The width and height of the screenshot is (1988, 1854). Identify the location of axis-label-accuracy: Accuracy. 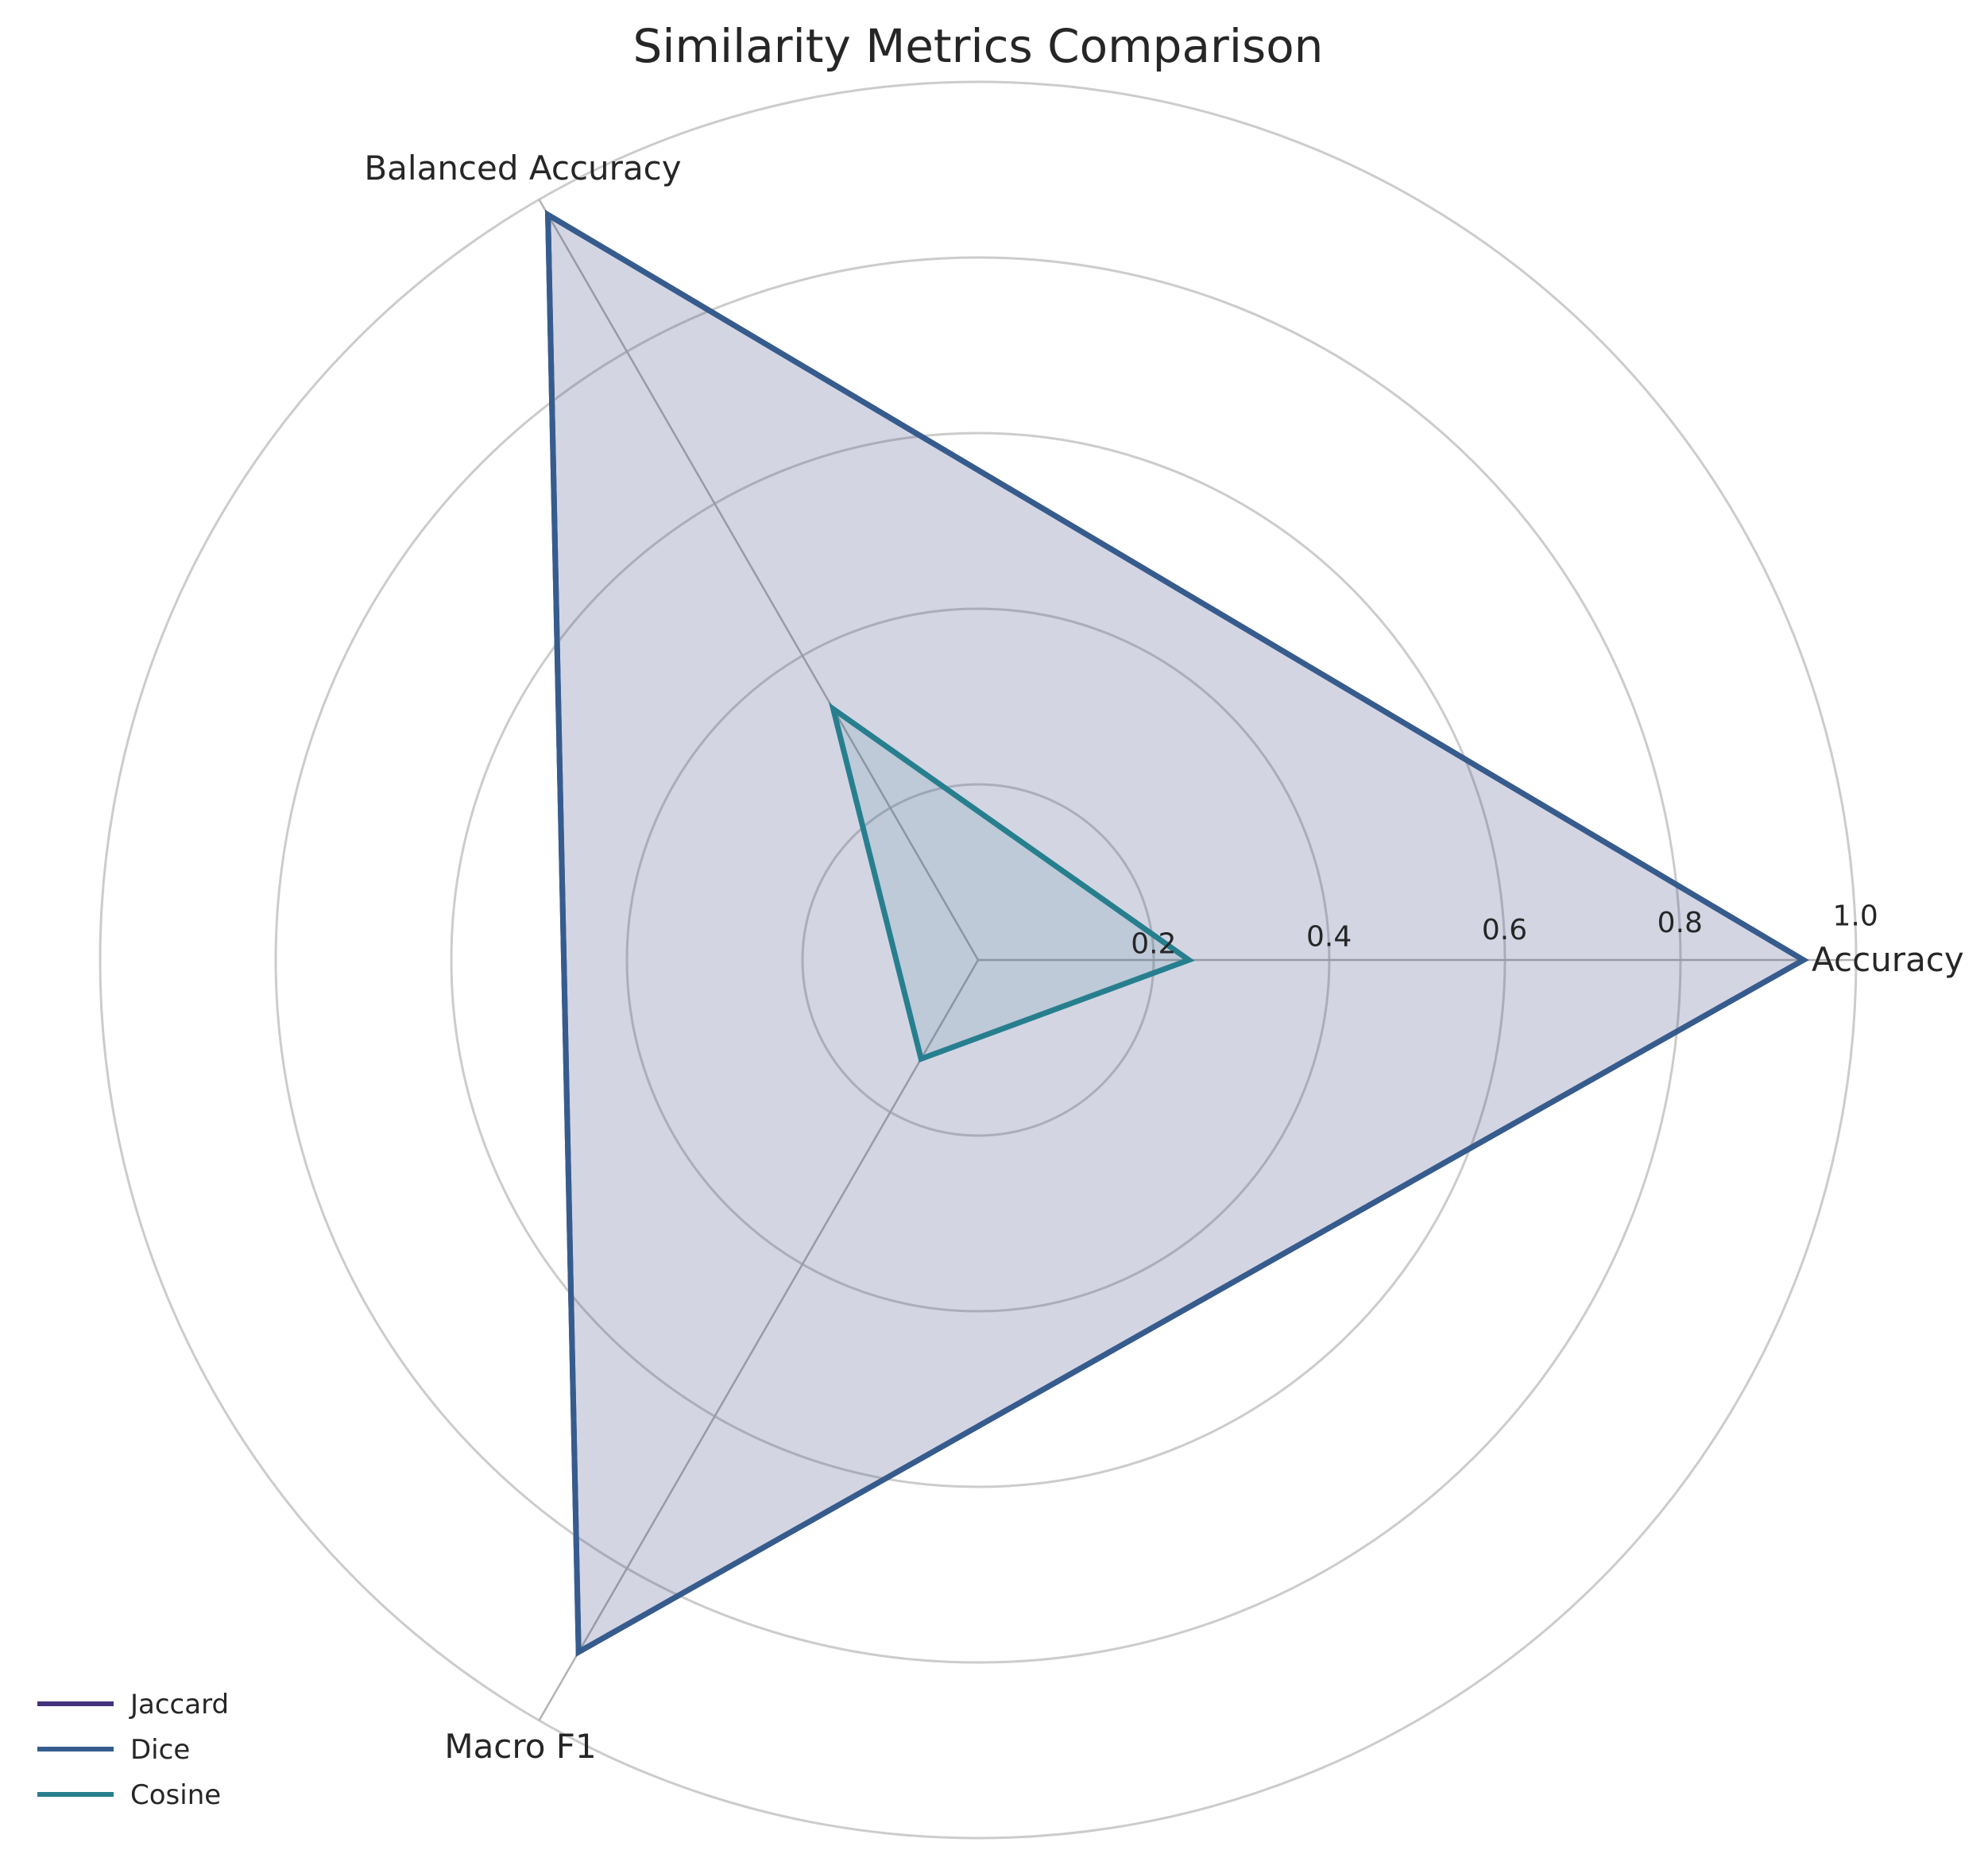
(1888, 959).